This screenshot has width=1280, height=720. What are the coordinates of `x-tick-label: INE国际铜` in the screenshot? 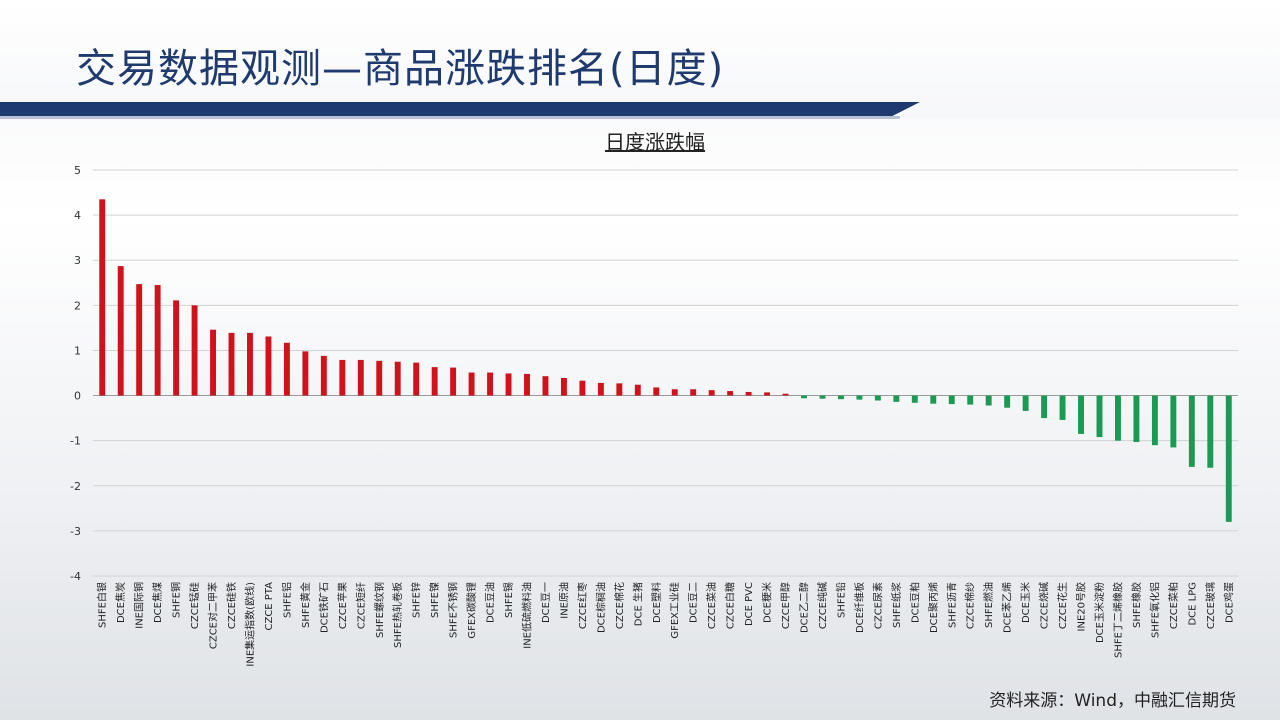 It's located at (140, 605).